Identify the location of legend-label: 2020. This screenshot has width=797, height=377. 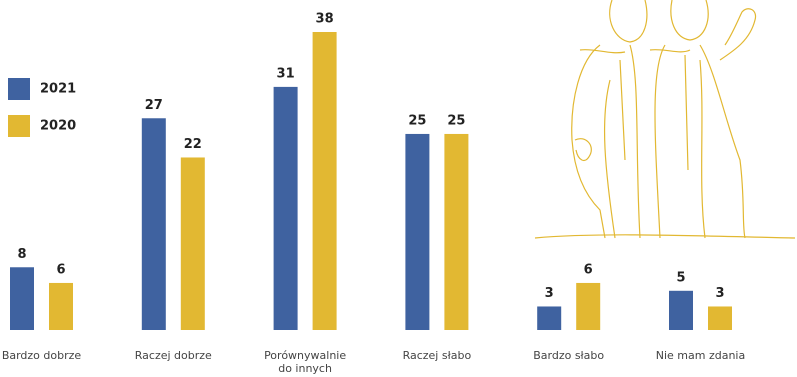
(58, 126).